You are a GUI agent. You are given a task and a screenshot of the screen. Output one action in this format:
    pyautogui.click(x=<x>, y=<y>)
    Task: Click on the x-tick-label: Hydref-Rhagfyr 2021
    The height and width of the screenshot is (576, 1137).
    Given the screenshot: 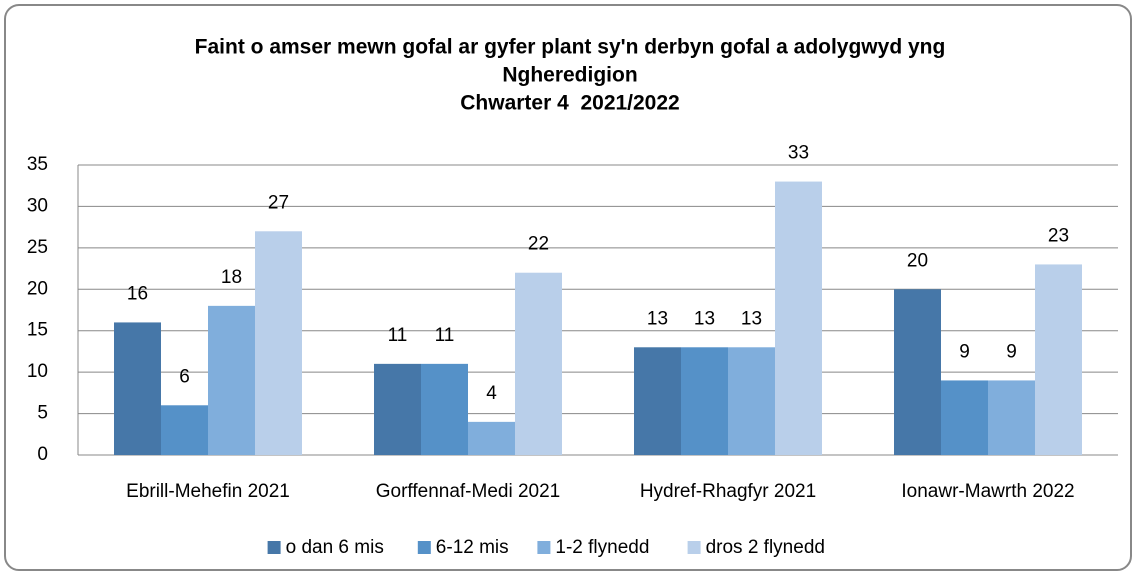 What is the action you would take?
    pyautogui.click(x=728, y=491)
    